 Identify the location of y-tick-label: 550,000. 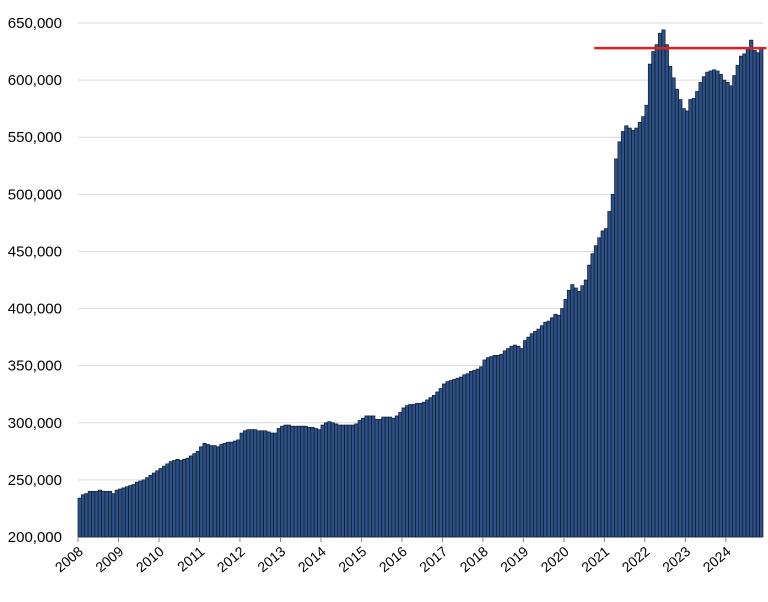
(35, 137).